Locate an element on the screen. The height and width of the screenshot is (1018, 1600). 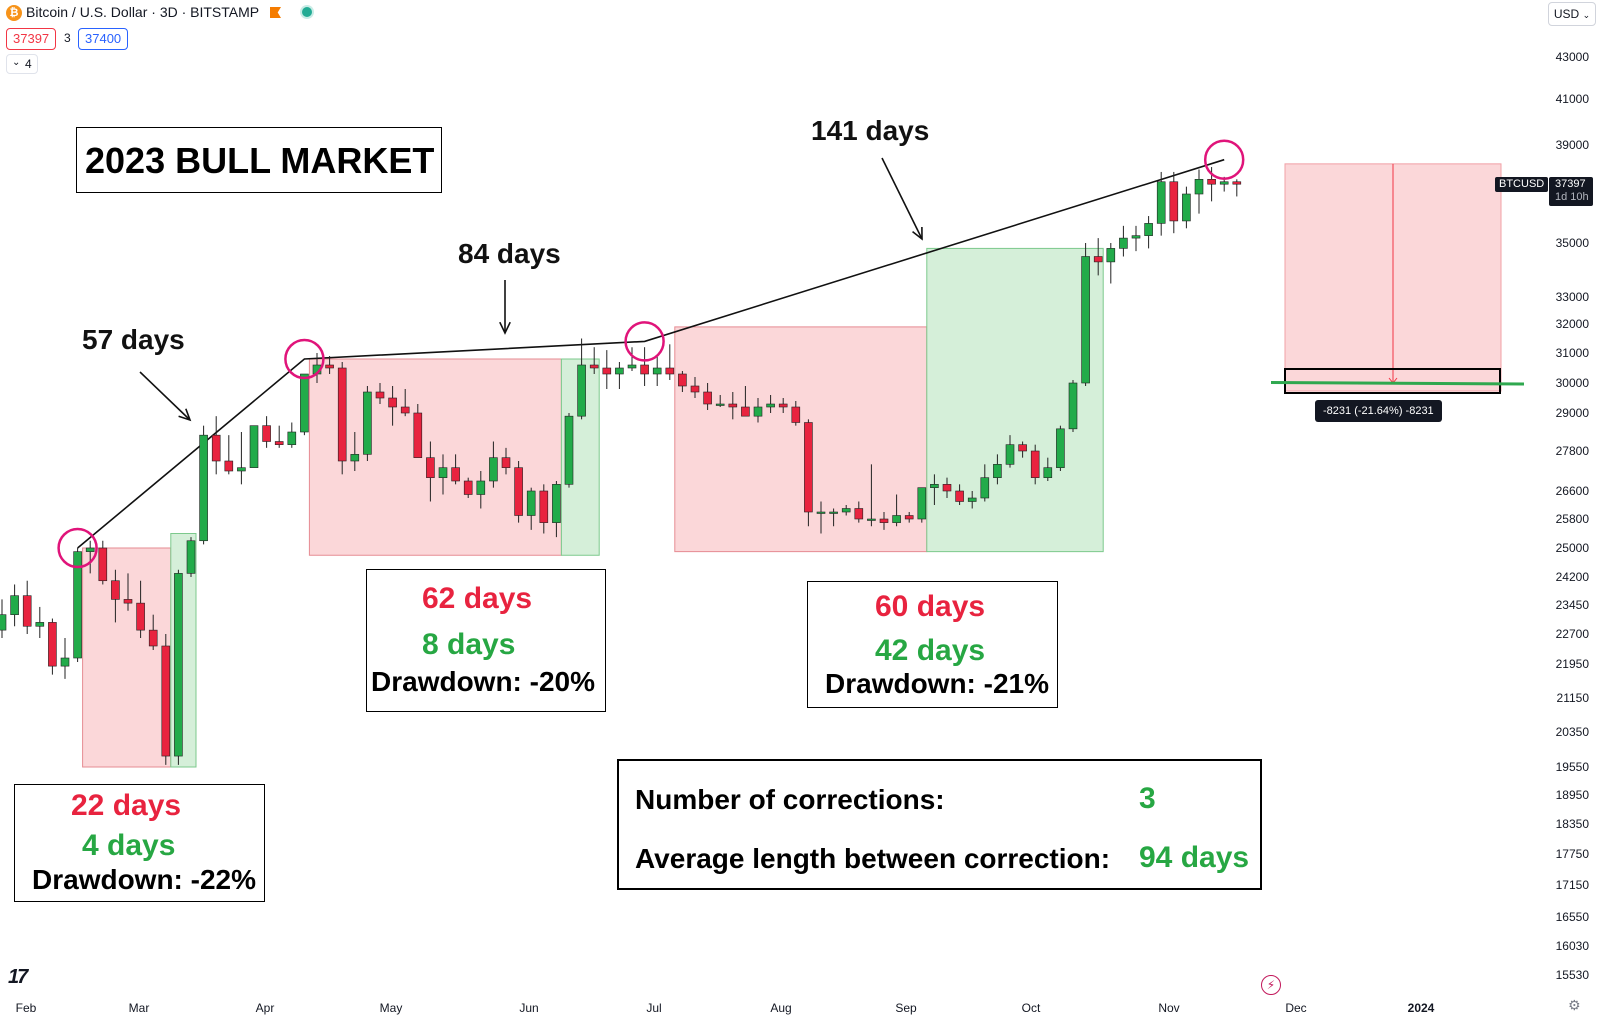
y-tick-label: 21150 is located at coordinates (1573, 698).